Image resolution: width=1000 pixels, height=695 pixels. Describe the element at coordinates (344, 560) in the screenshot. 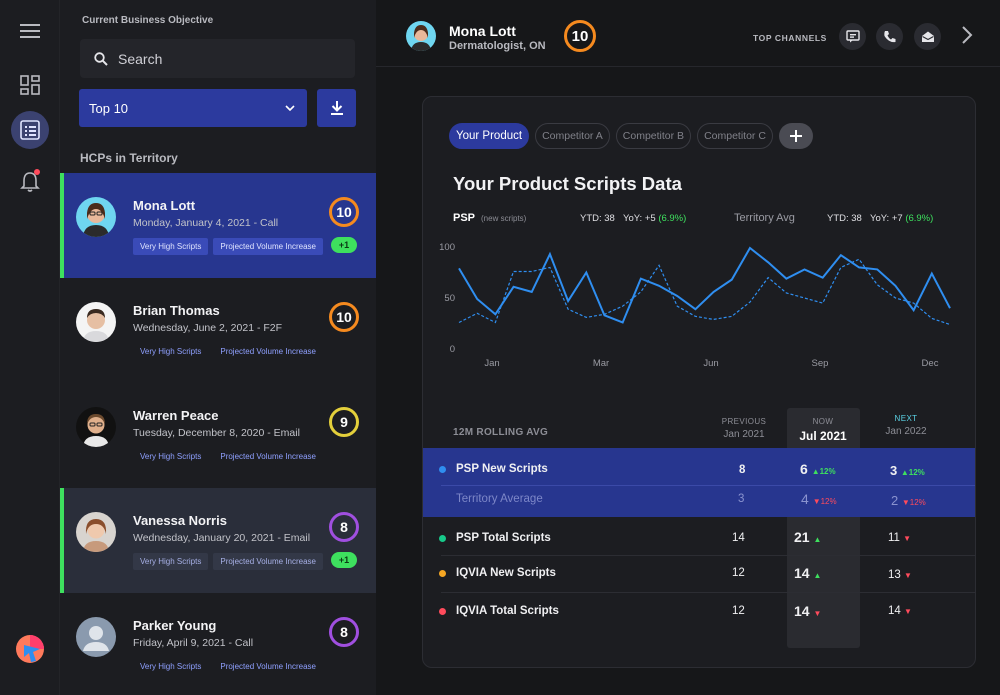

I see `score-change-badge: +1` at that location.